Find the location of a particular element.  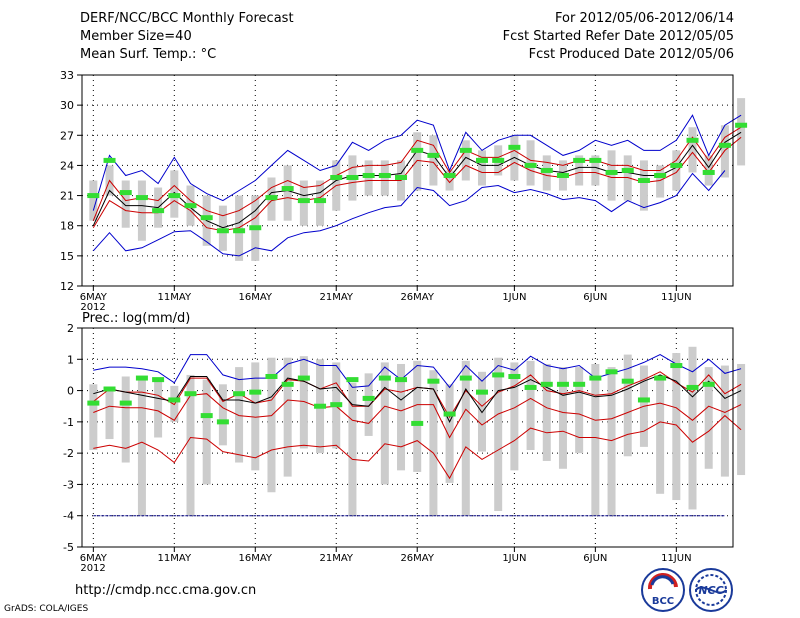

prec-tick-label-x: 26MAY is located at coordinates (417, 558).